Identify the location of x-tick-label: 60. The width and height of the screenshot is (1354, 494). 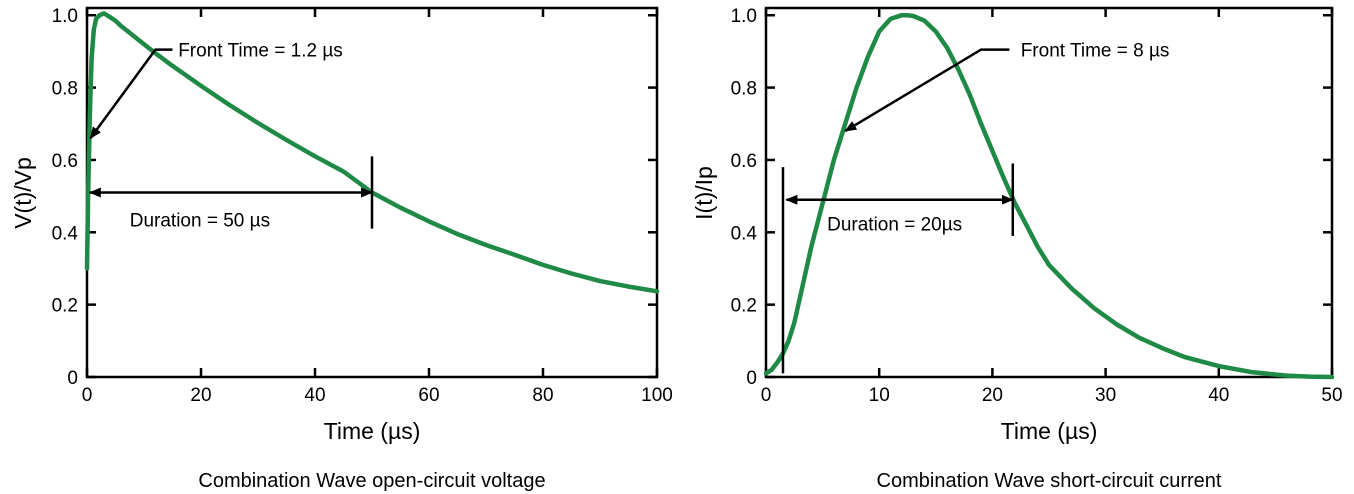
(428, 395).